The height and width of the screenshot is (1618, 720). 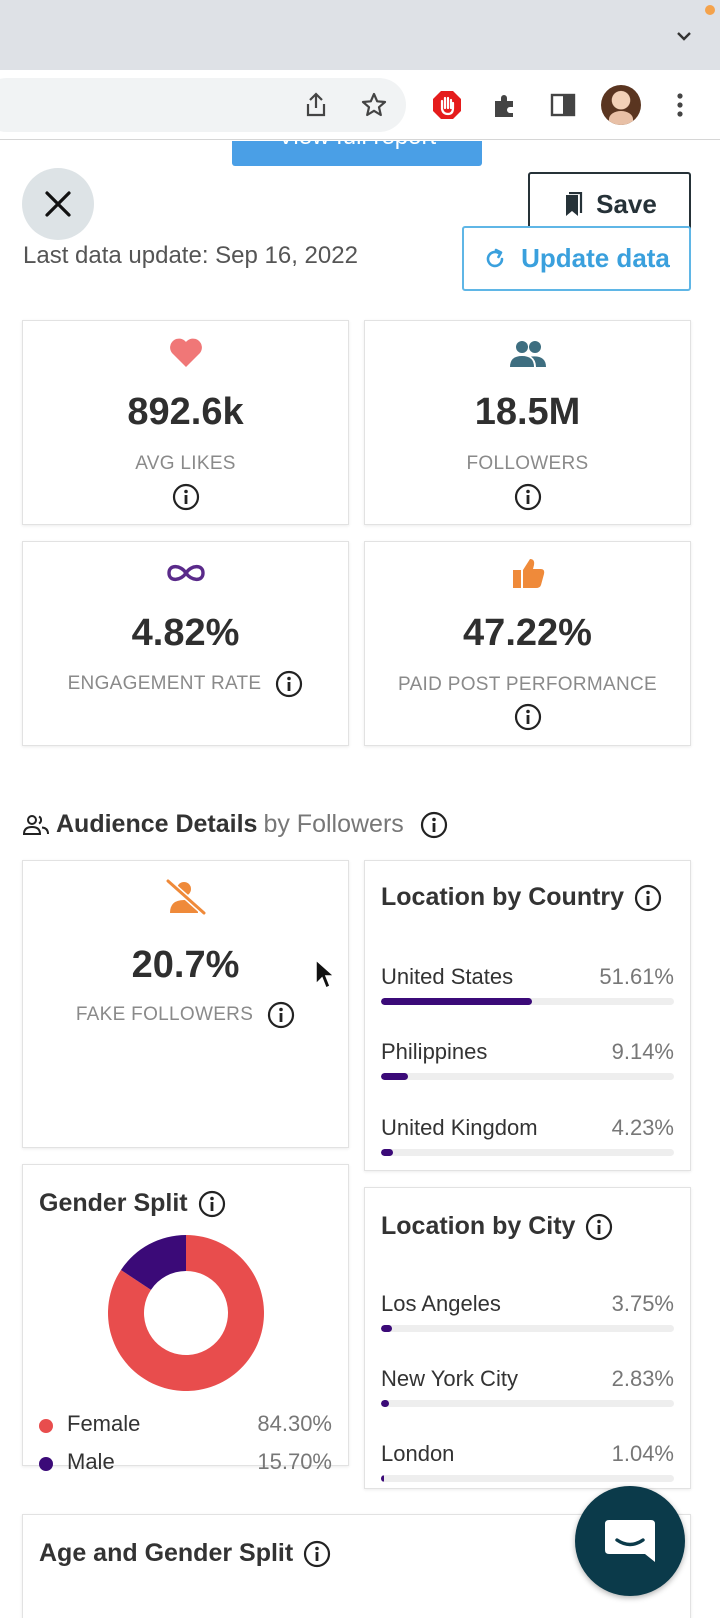 I want to click on more-menu-icon, so click(x=680, y=105).